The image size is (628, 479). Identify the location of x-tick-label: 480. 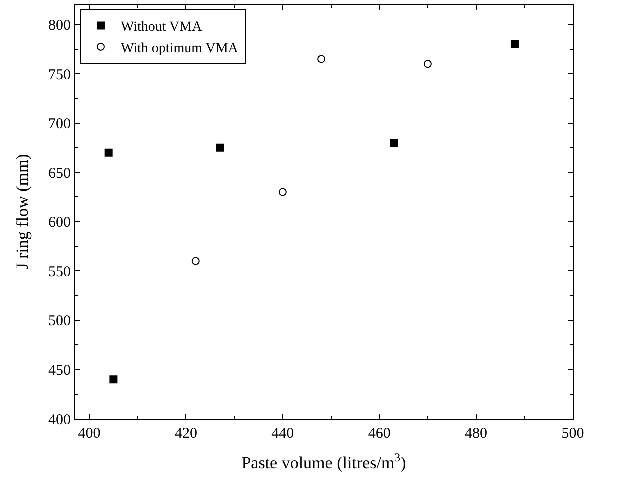
(476, 434).